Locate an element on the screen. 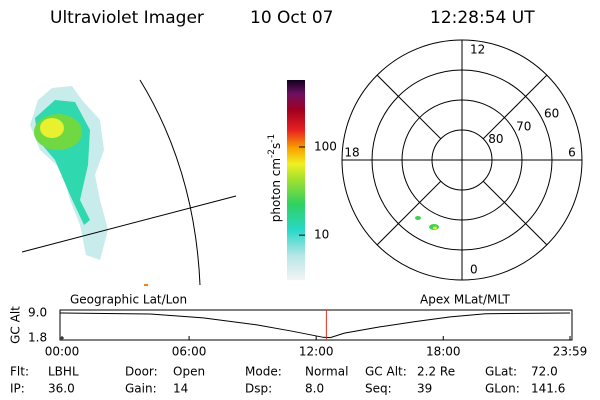  mlt-label: 18 is located at coordinates (351, 153).